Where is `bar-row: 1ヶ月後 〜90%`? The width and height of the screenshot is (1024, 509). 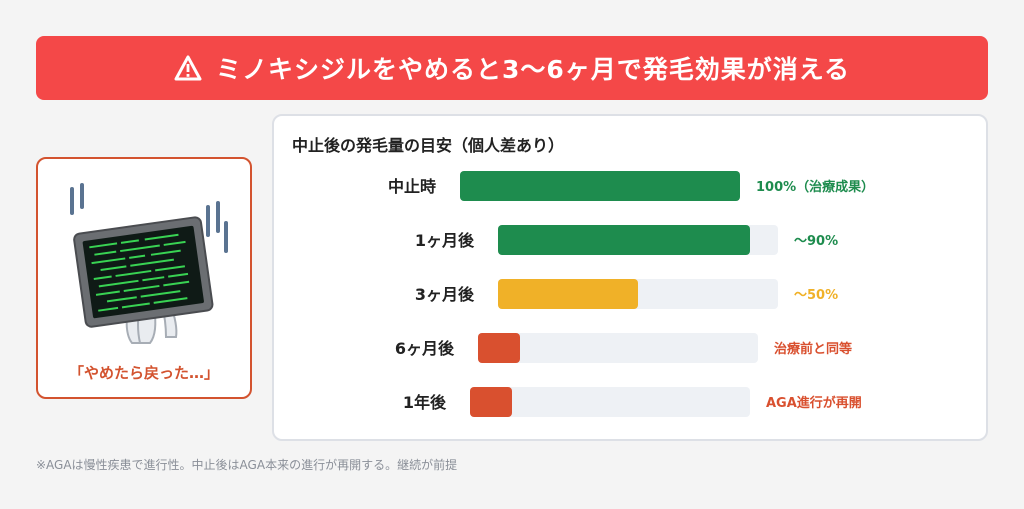
bar-row: 1ヶ月後 〜90% is located at coordinates (626, 240).